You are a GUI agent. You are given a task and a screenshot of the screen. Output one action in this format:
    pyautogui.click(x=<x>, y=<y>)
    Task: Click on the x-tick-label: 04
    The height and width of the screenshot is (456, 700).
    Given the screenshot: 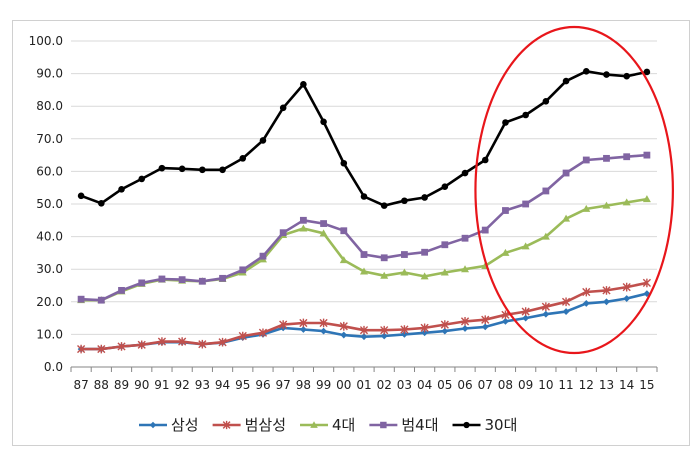 What is the action you would take?
    pyautogui.click(x=424, y=385)
    